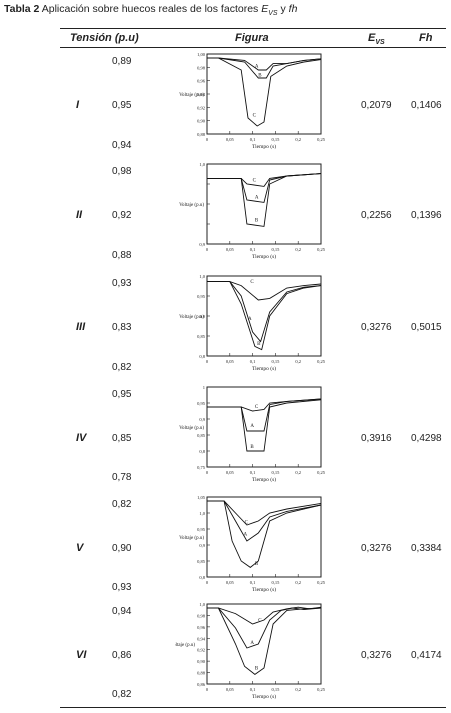 This screenshot has height=713, width=451. I want to click on header-evs-e: E, so click(372, 38).